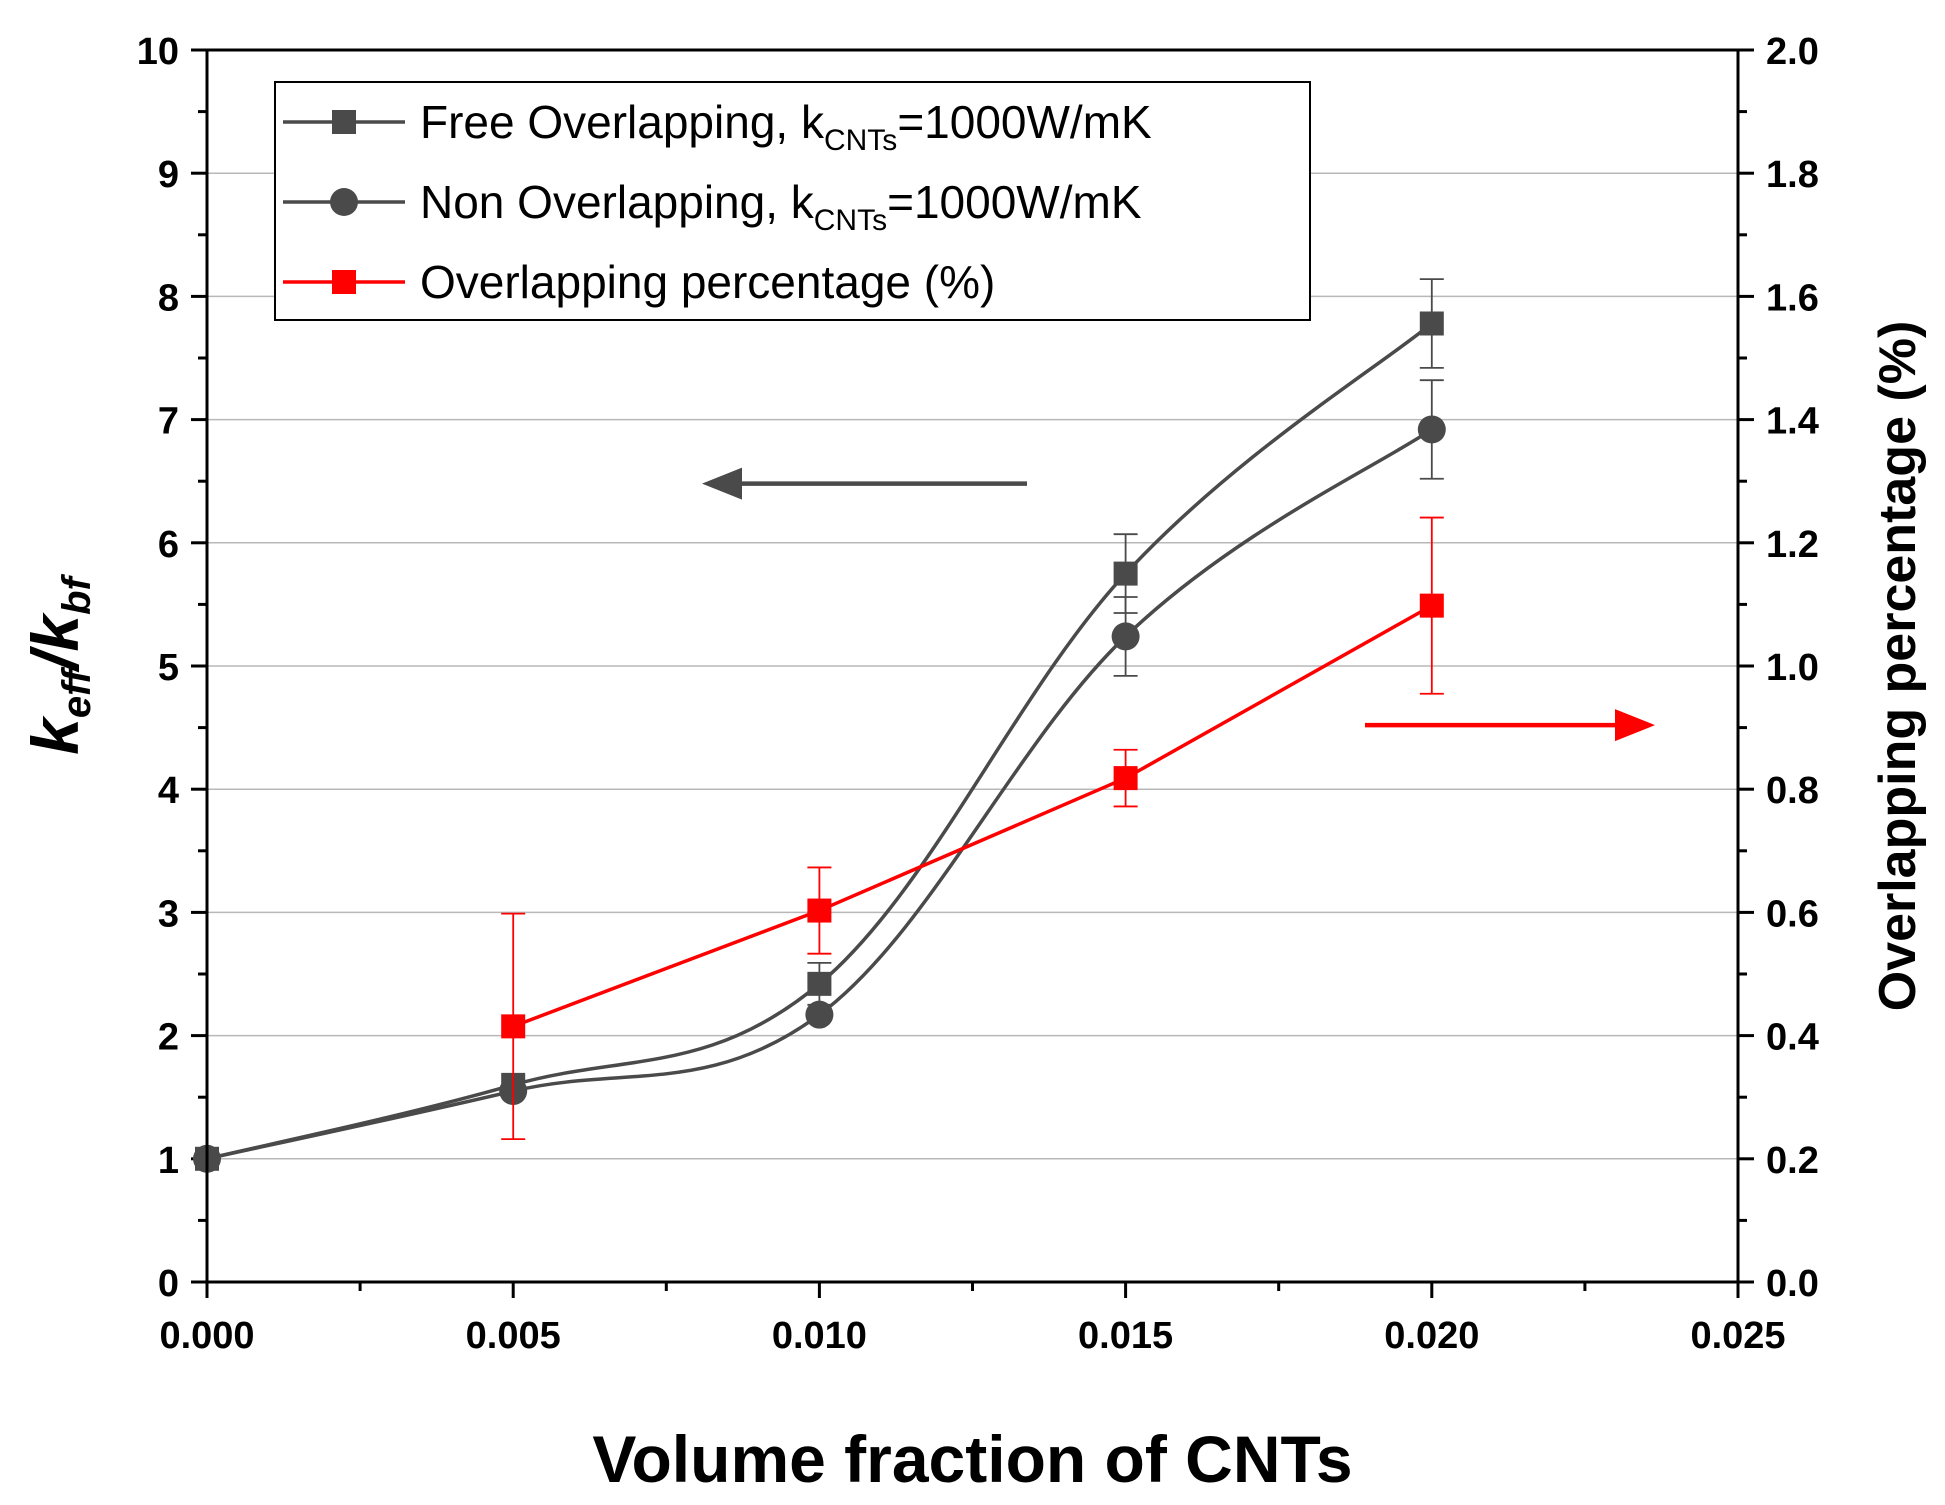 This screenshot has width=1945, height=1505. Describe the element at coordinates (168, 1038) in the screenshot. I see `y-left-tick-label: 2` at that location.